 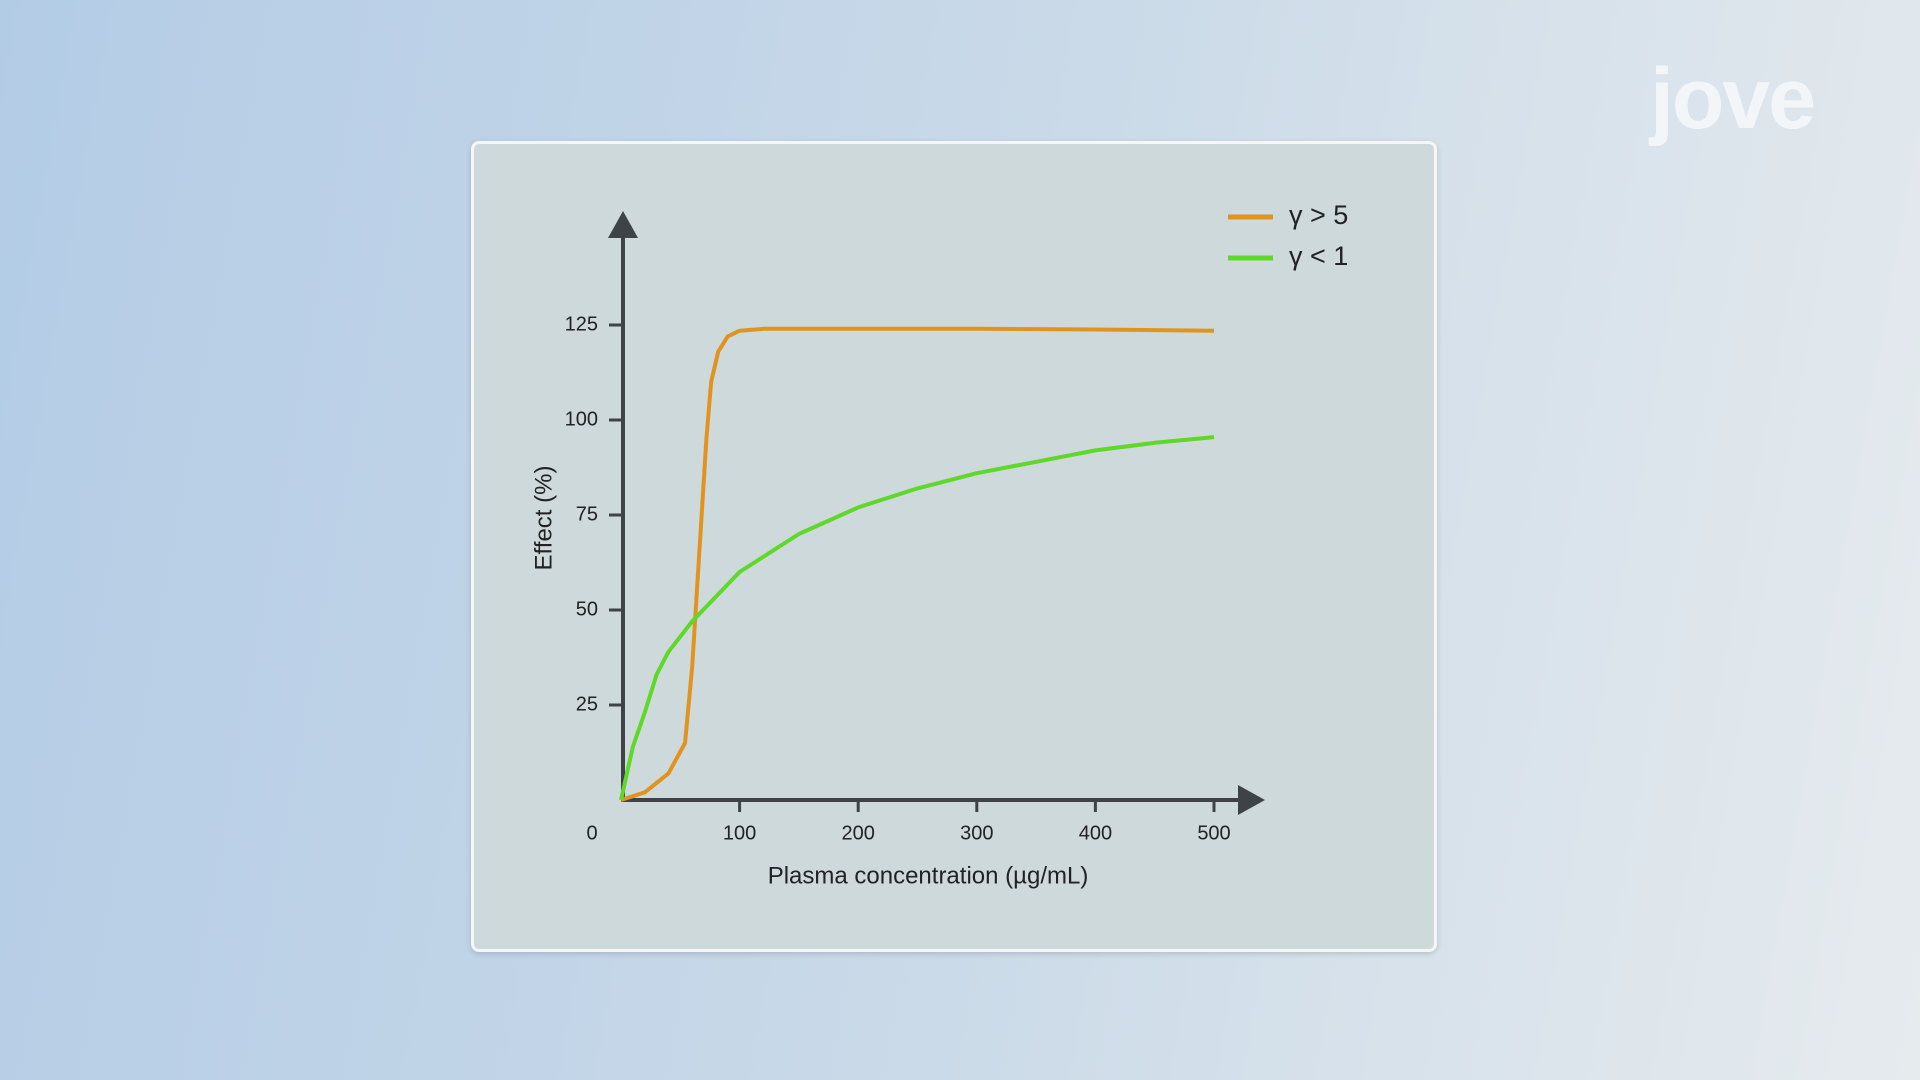 I want to click on y-tick-label: 50, so click(x=587, y=609).